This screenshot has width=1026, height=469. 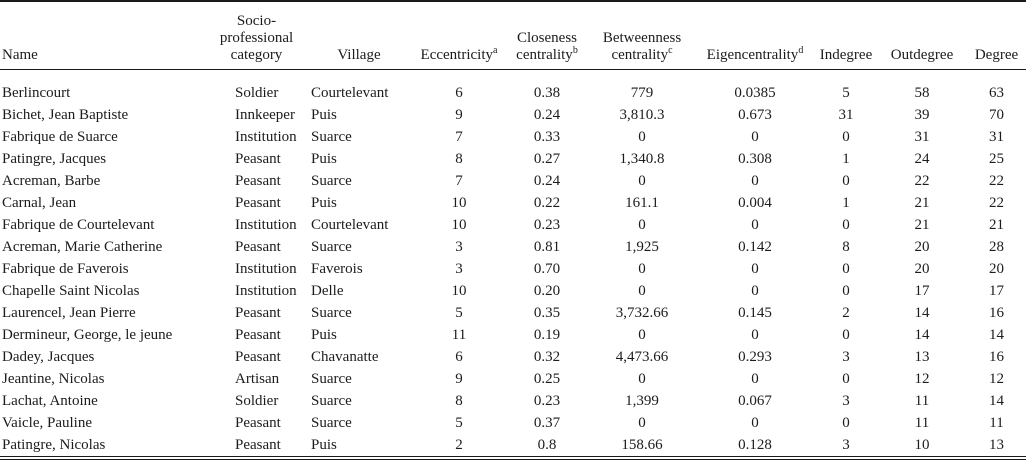 What do you see at coordinates (755, 445) in the screenshot?
I see `cell-eigencentrality: 0.128` at bounding box center [755, 445].